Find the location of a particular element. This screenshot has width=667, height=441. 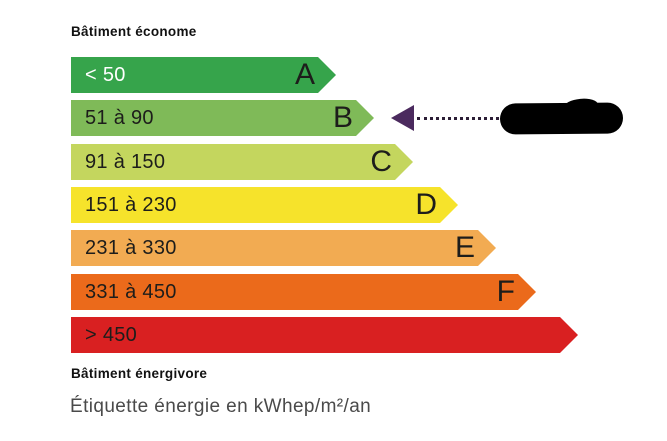

energy-bar-row-e: 231 à 330 E is located at coordinates (283, 248).